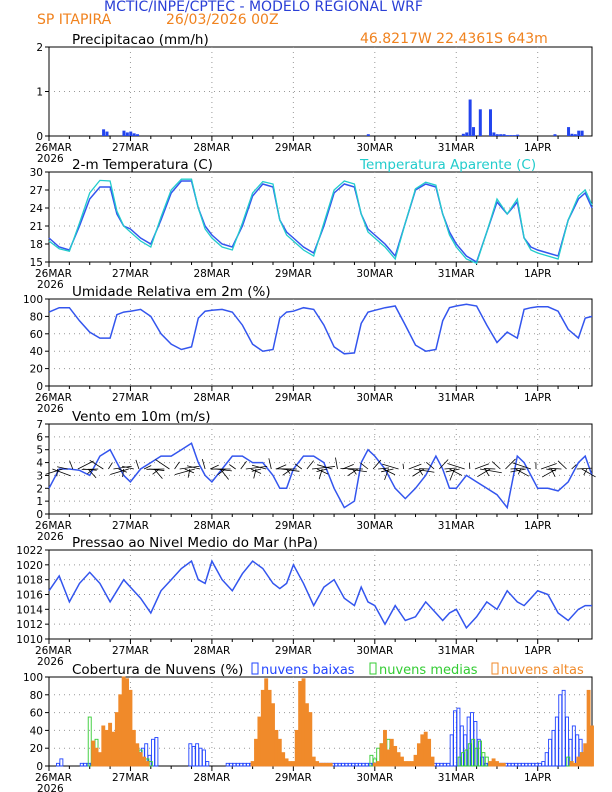 This screenshot has width=612, height=792. Describe the element at coordinates (373, 668) in the screenshot. I see `cloud-legend-swatch` at that location.